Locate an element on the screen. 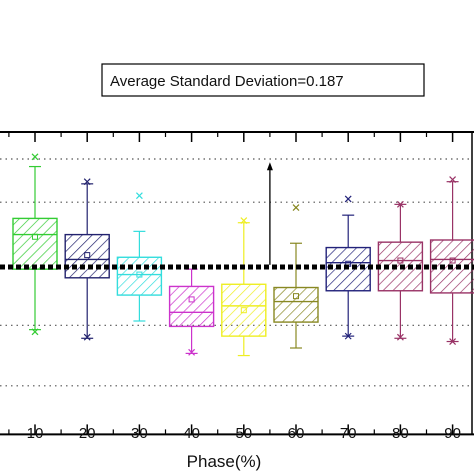 The width and height of the screenshot is (474, 474). annotation-text: Average Standard Deviation=0.187 is located at coordinates (227, 81).